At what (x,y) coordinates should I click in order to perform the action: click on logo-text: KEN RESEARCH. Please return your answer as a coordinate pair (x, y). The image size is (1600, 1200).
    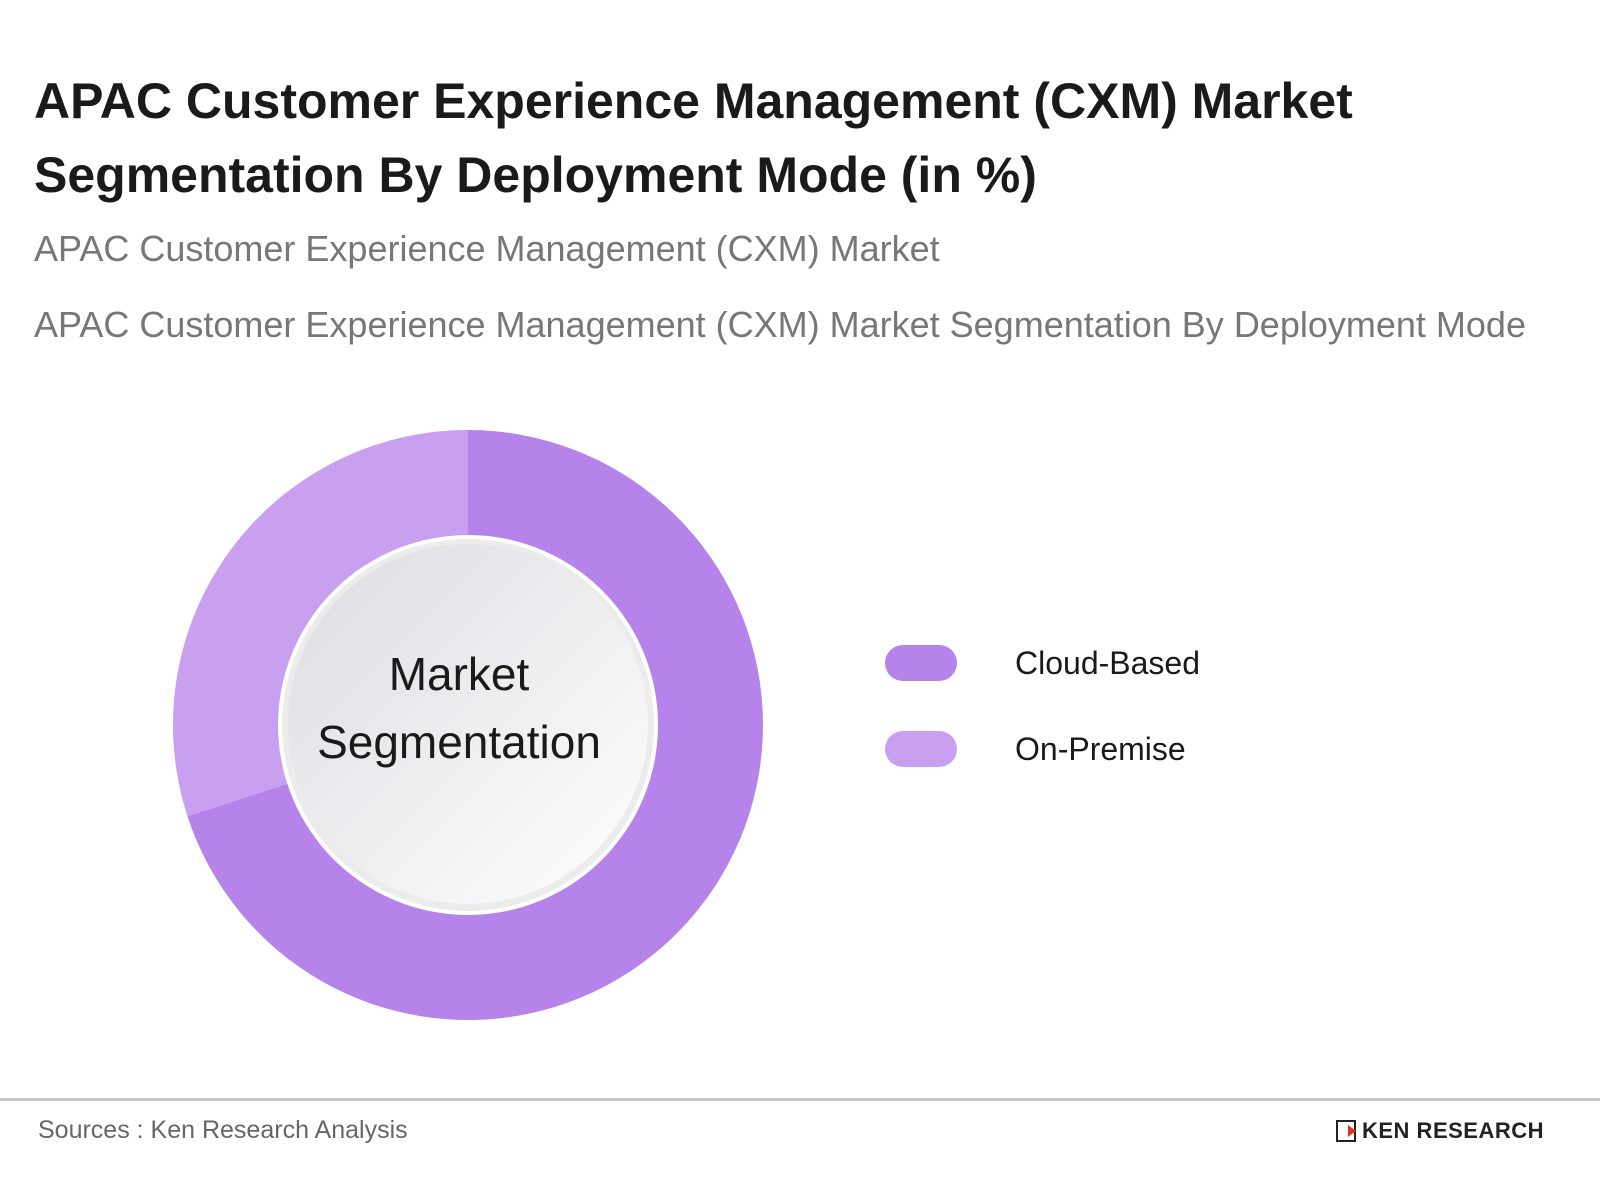
    Looking at the image, I should click on (1453, 1130).